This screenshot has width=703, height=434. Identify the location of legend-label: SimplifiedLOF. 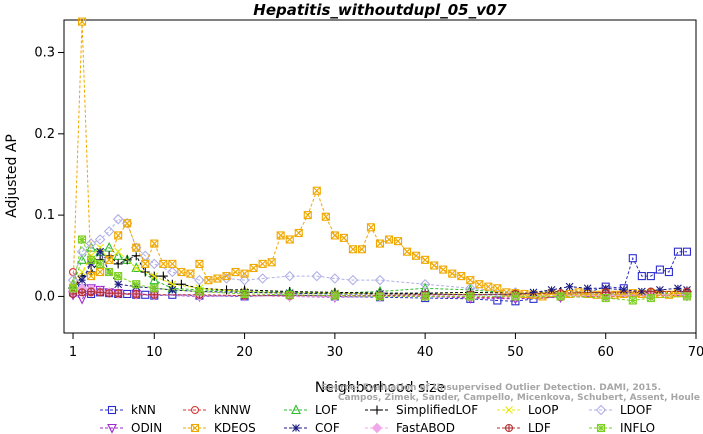
(437, 410).